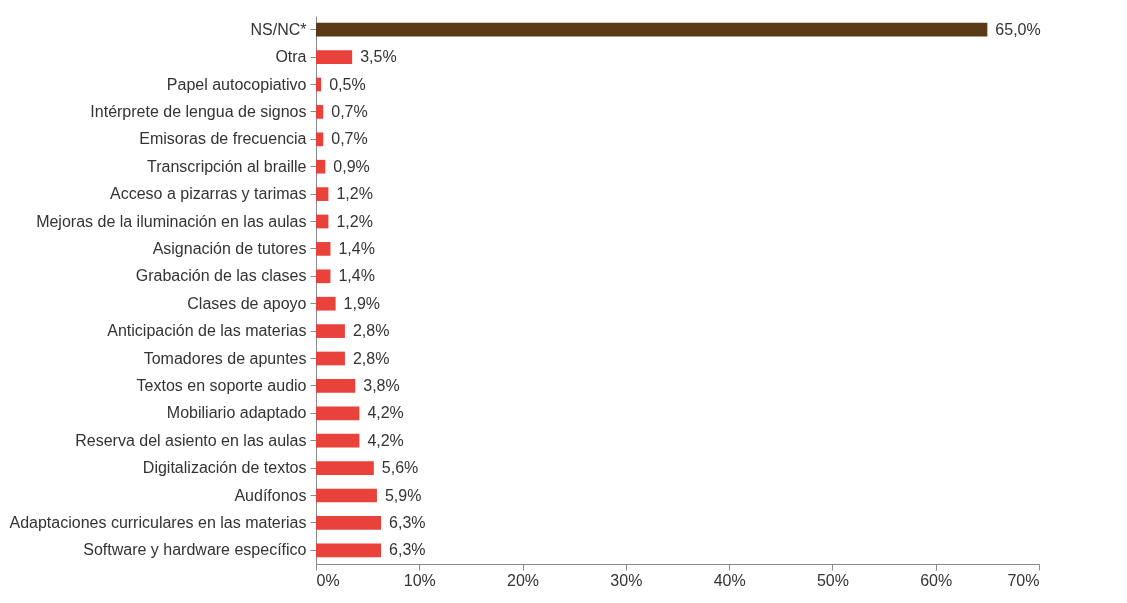 The image size is (1127, 603). Describe the element at coordinates (191, 440) in the screenshot. I see `y-tick-label: Reserva del asiento en las aulas` at that location.